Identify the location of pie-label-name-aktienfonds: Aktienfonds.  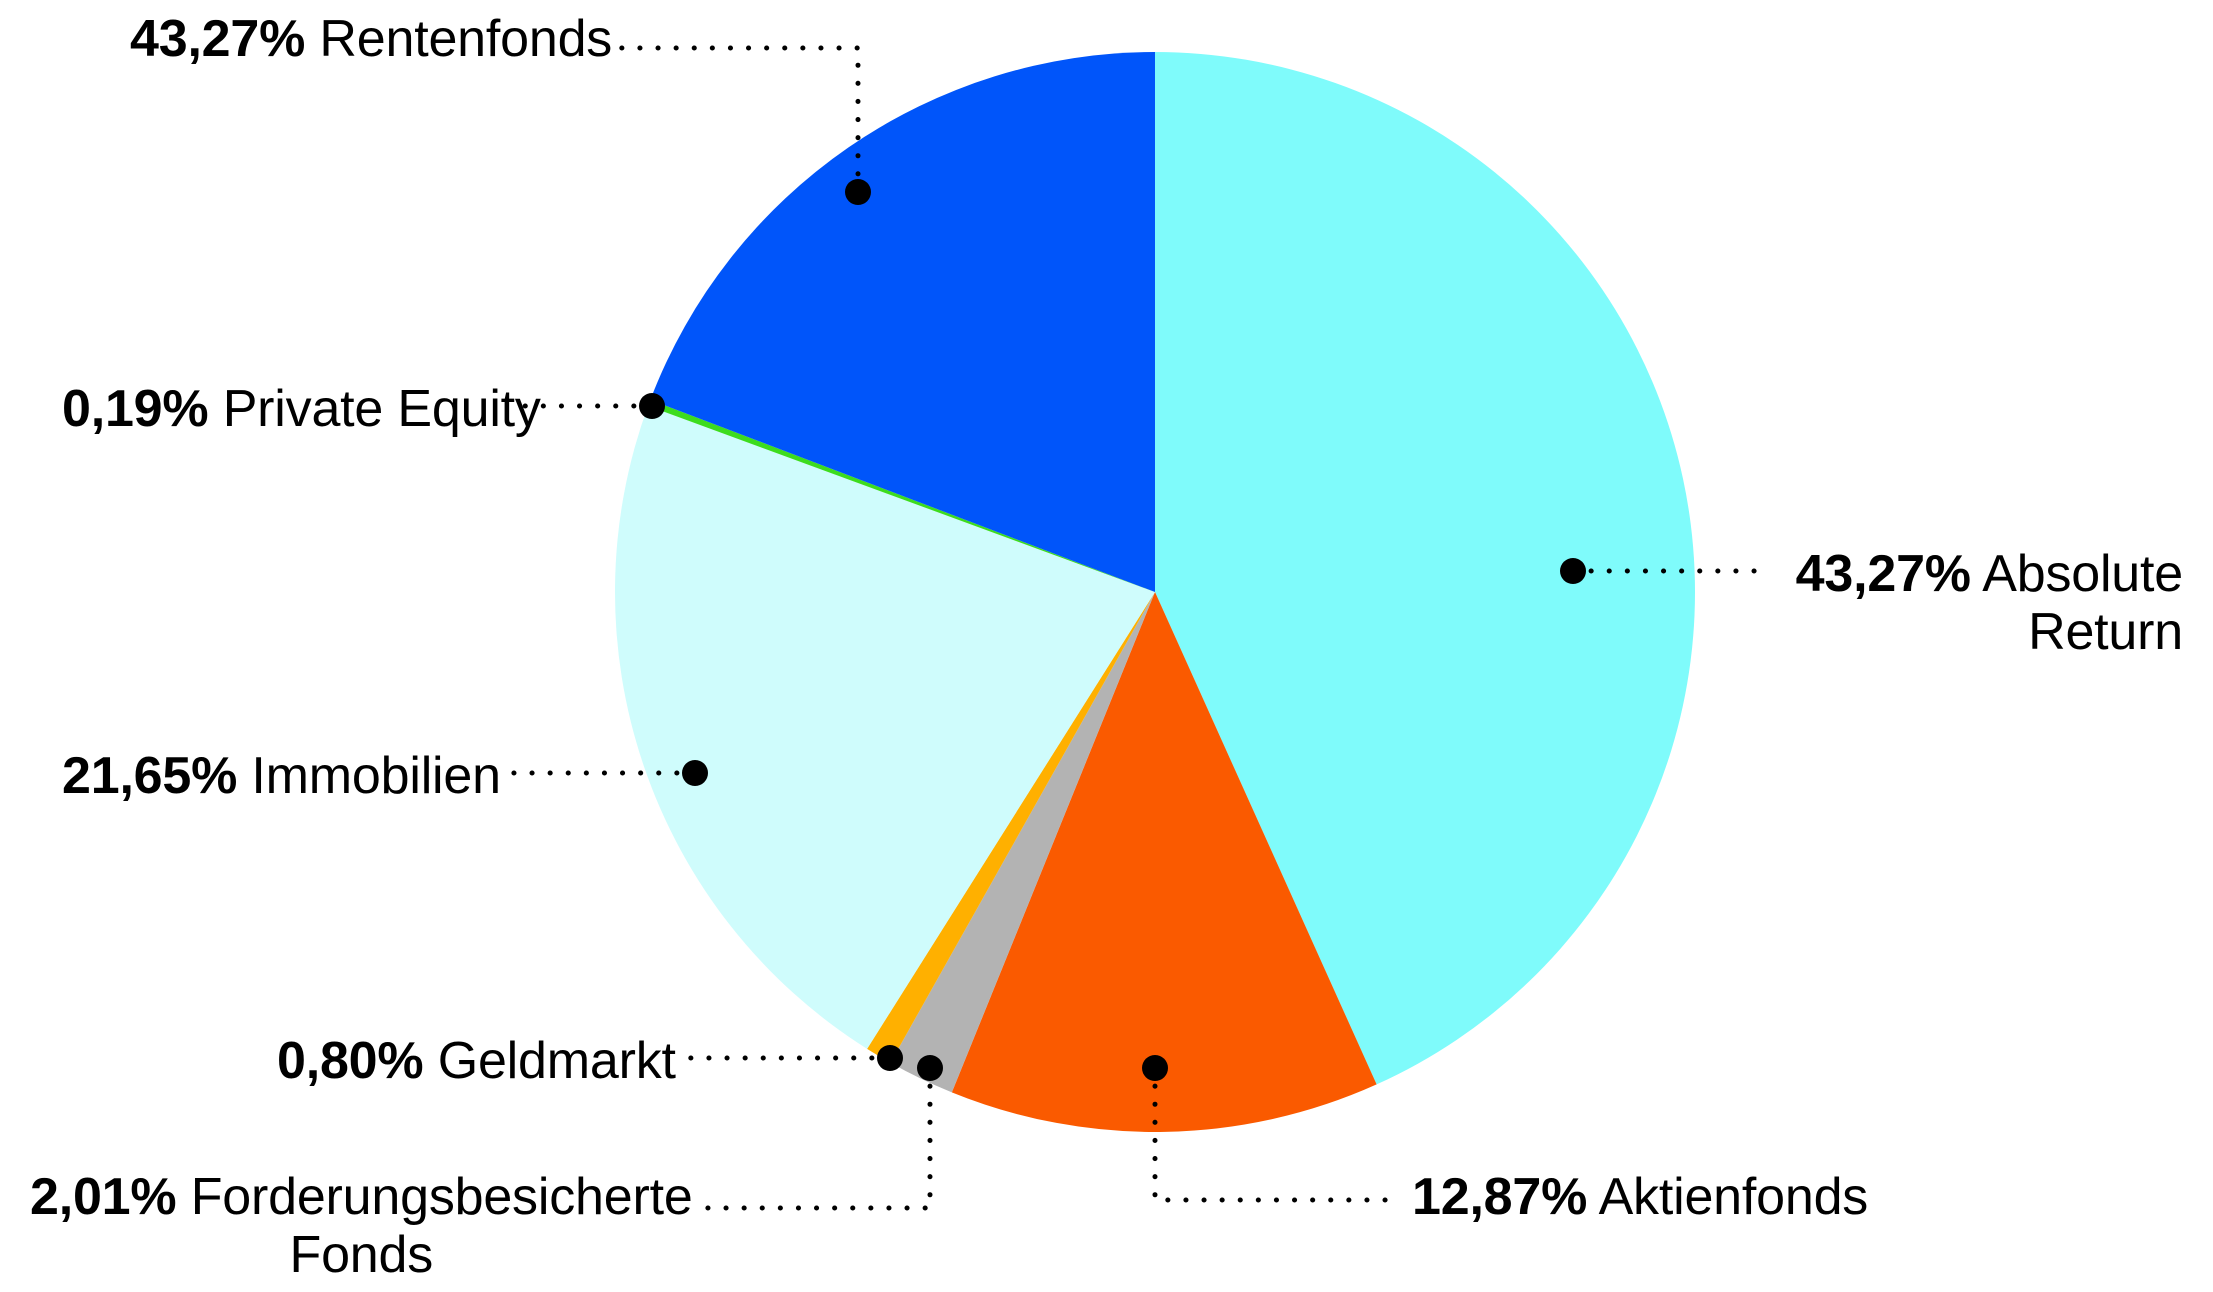
(1733, 1197).